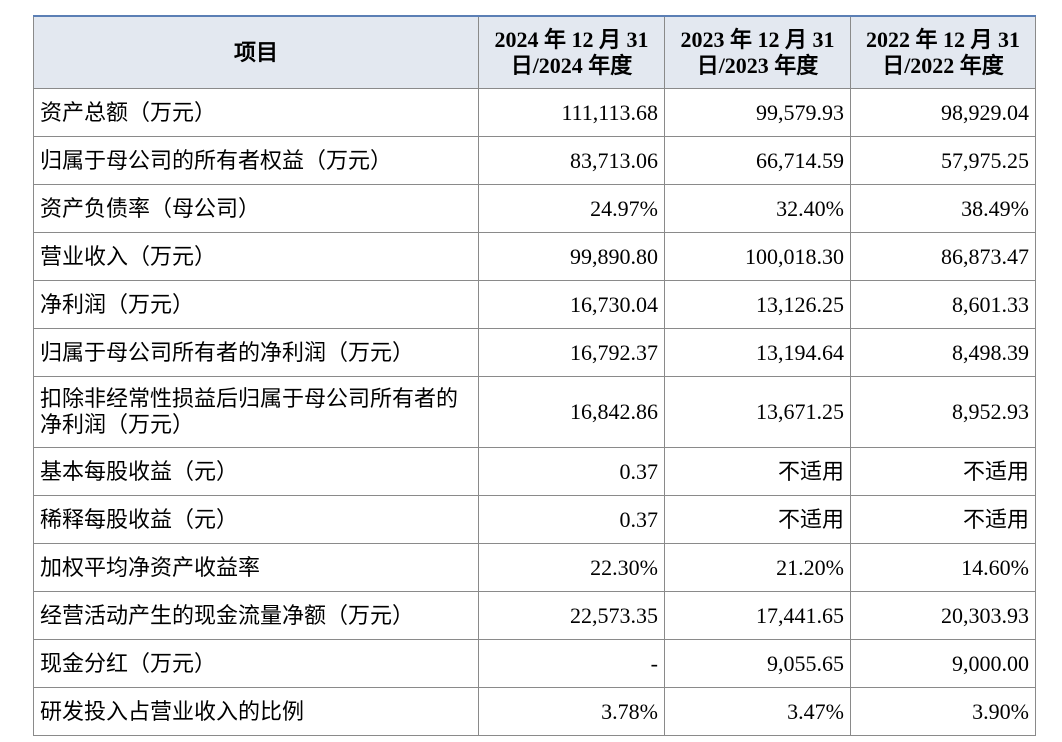 This screenshot has width=1062, height=742. I want to click on row-label: 资产总额（万元）, so click(256, 112).